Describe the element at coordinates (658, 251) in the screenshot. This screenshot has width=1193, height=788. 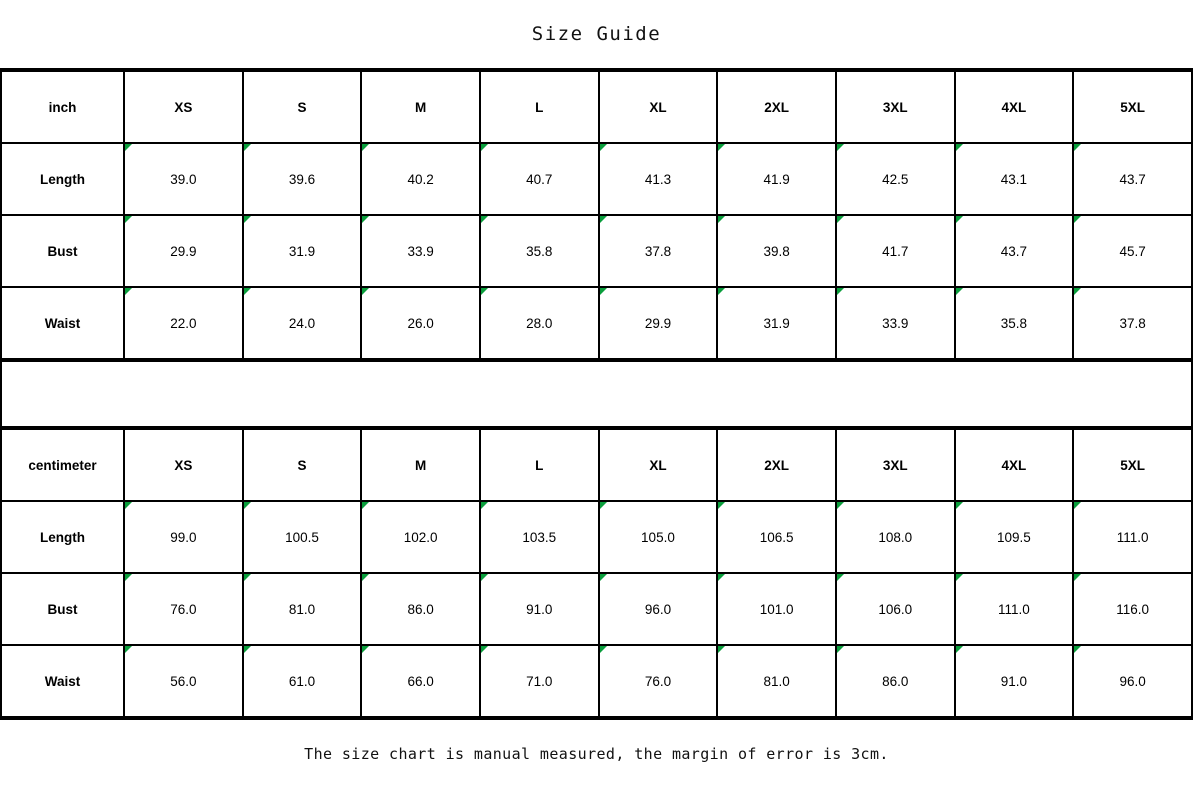
I see `cell-inch-bust-xl: 37.8` at that location.